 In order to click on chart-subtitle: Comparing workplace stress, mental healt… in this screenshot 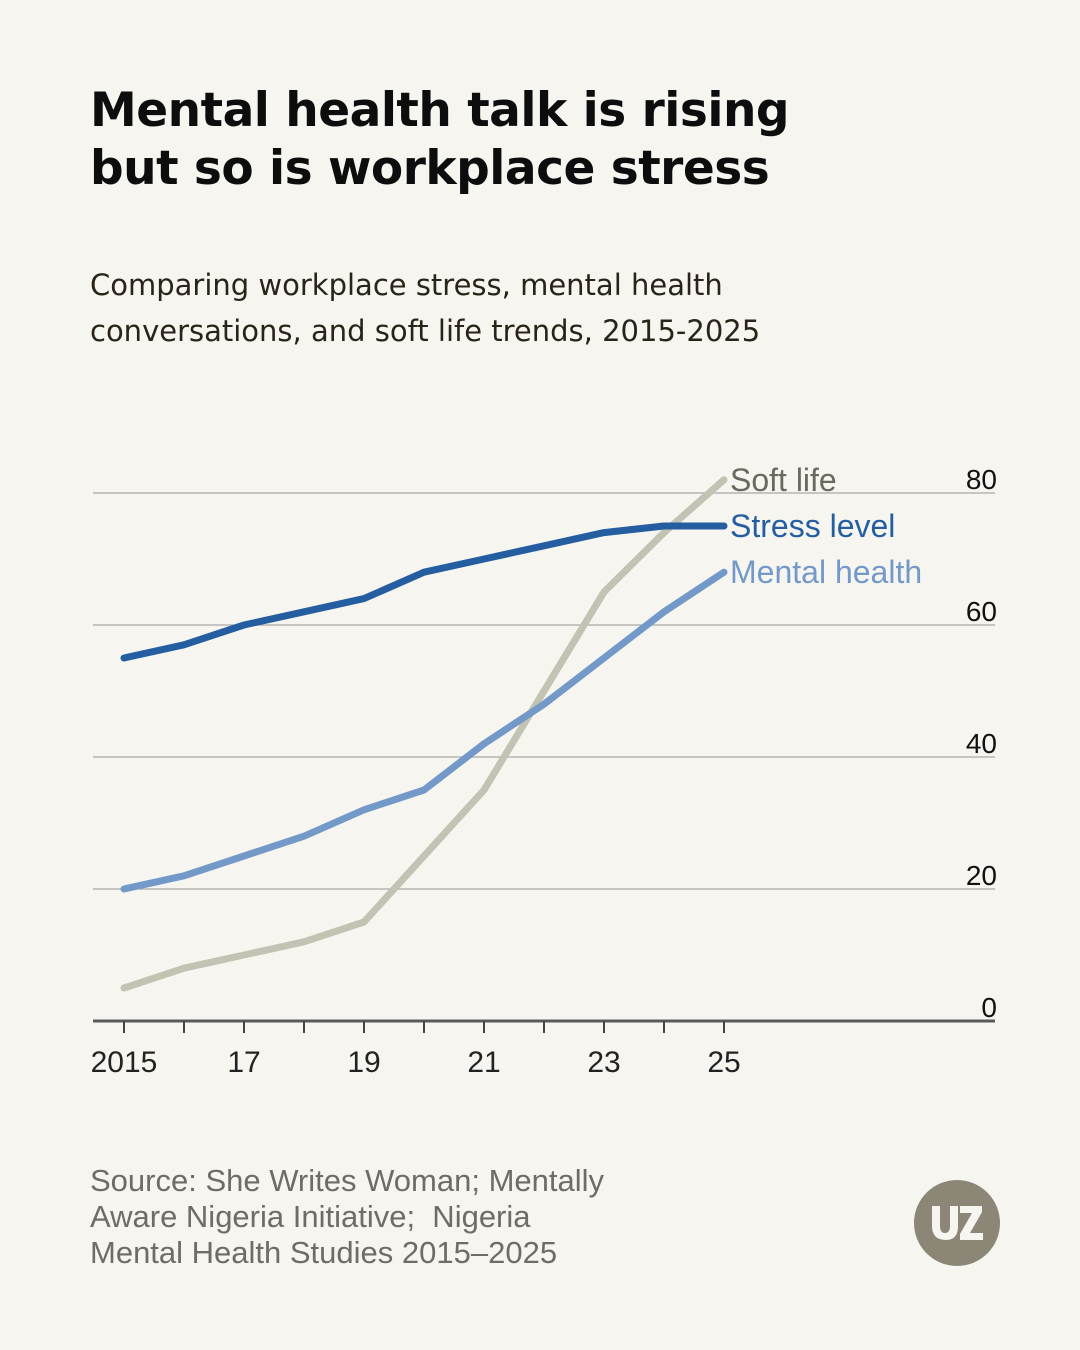, I will do `click(540, 308)`.